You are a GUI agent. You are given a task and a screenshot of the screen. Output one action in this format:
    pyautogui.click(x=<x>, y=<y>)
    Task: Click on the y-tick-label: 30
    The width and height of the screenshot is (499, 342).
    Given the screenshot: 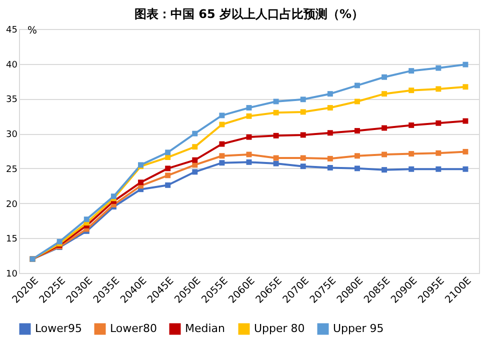 What is the action you would take?
    pyautogui.click(x=12, y=135)
    